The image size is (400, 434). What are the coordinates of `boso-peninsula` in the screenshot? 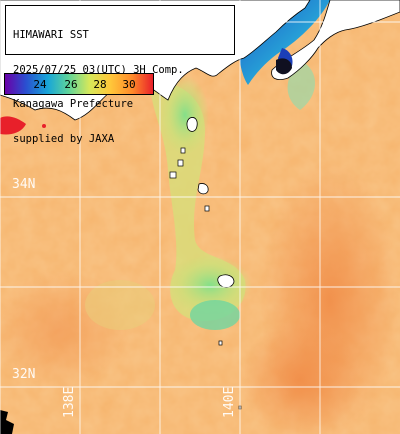 It's located at (335, 40).